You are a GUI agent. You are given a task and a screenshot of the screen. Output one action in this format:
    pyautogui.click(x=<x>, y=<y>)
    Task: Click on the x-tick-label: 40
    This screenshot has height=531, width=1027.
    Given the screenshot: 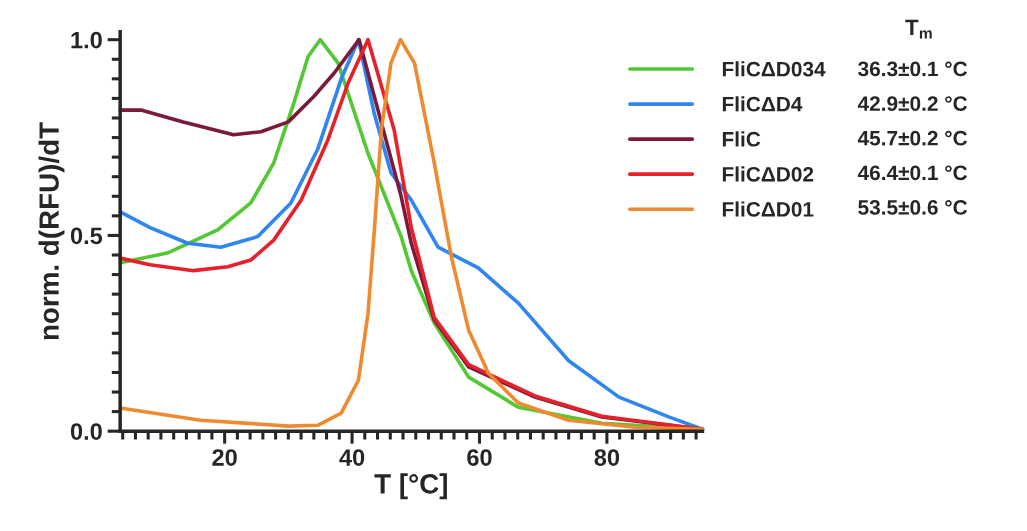 What is the action you would take?
    pyautogui.click(x=352, y=457)
    